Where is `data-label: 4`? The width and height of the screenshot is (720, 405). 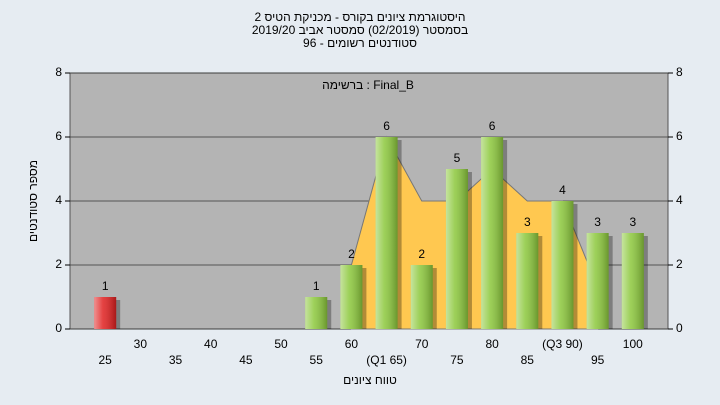
data-label: 4 is located at coordinates (562, 190).